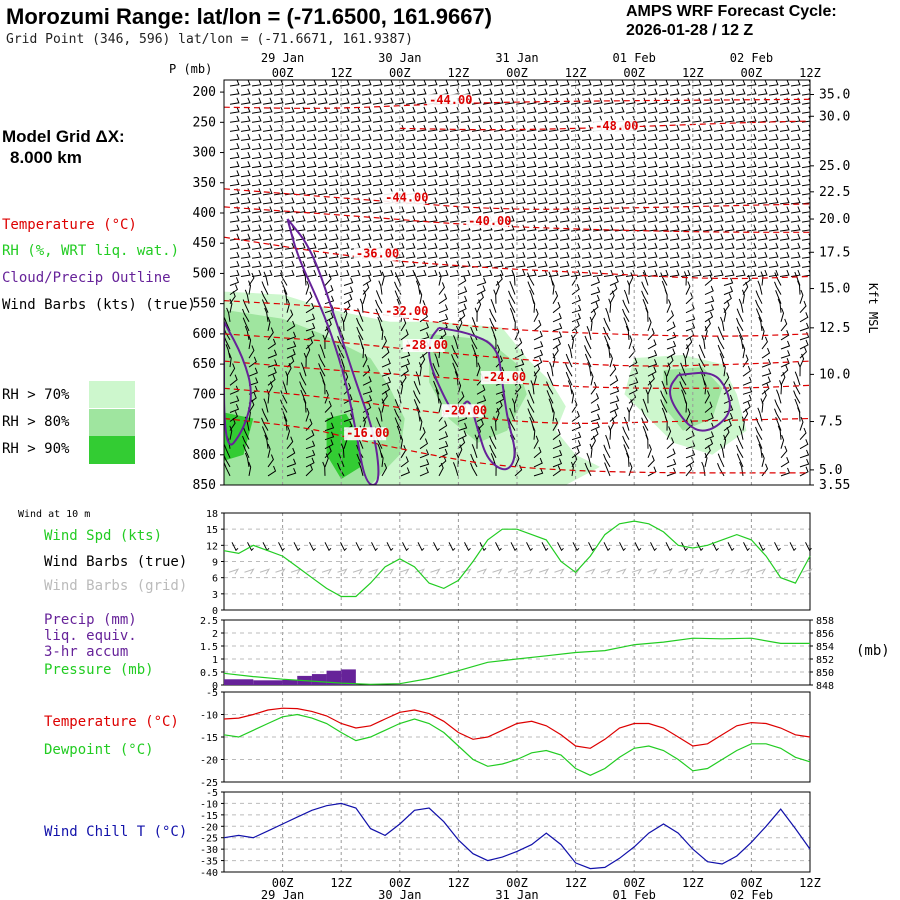 The image size is (900, 900). What do you see at coordinates (825, 634) in the screenshot?
I see `pressure-ytick-label-856: 856` at bounding box center [825, 634].